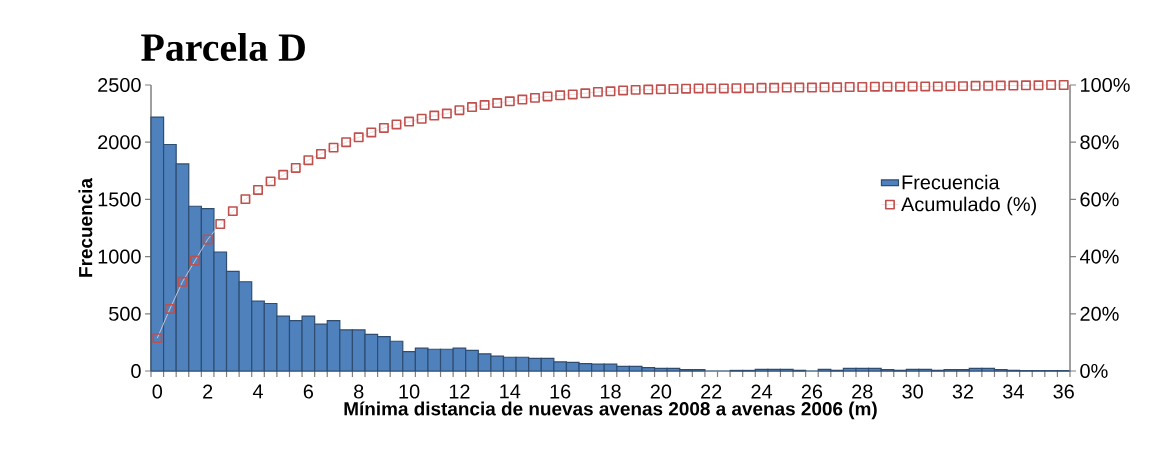 The height and width of the screenshot is (458, 1175). What do you see at coordinates (359, 391) in the screenshot?
I see `x-tick-label: 8` at bounding box center [359, 391].